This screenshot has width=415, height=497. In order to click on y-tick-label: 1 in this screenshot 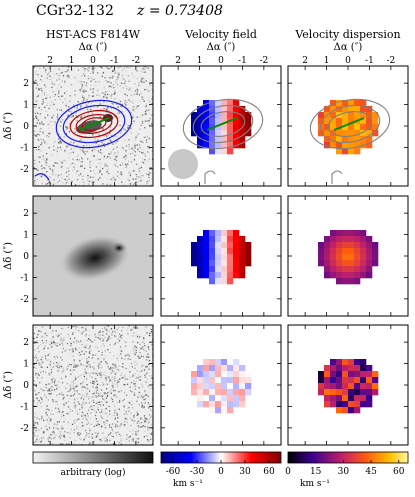, I will do `click(26, 365)`.